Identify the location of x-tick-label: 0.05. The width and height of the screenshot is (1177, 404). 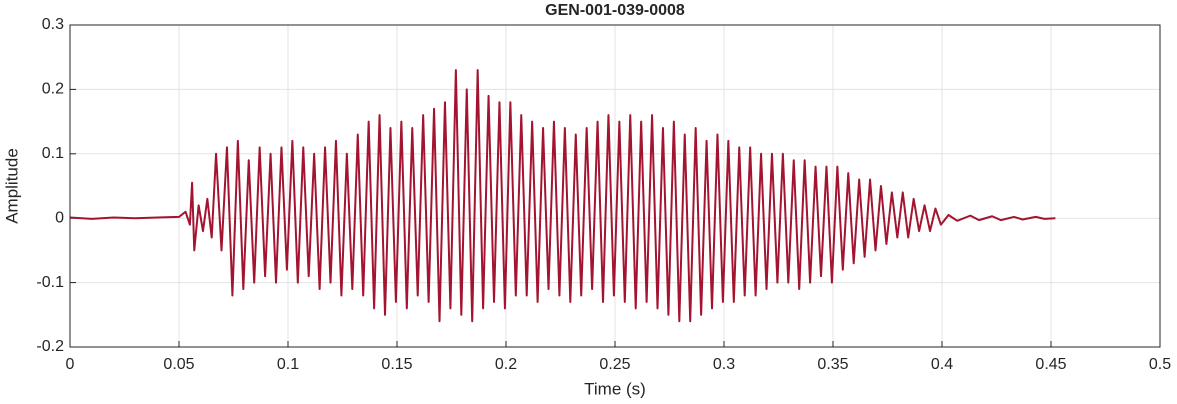
(178, 364).